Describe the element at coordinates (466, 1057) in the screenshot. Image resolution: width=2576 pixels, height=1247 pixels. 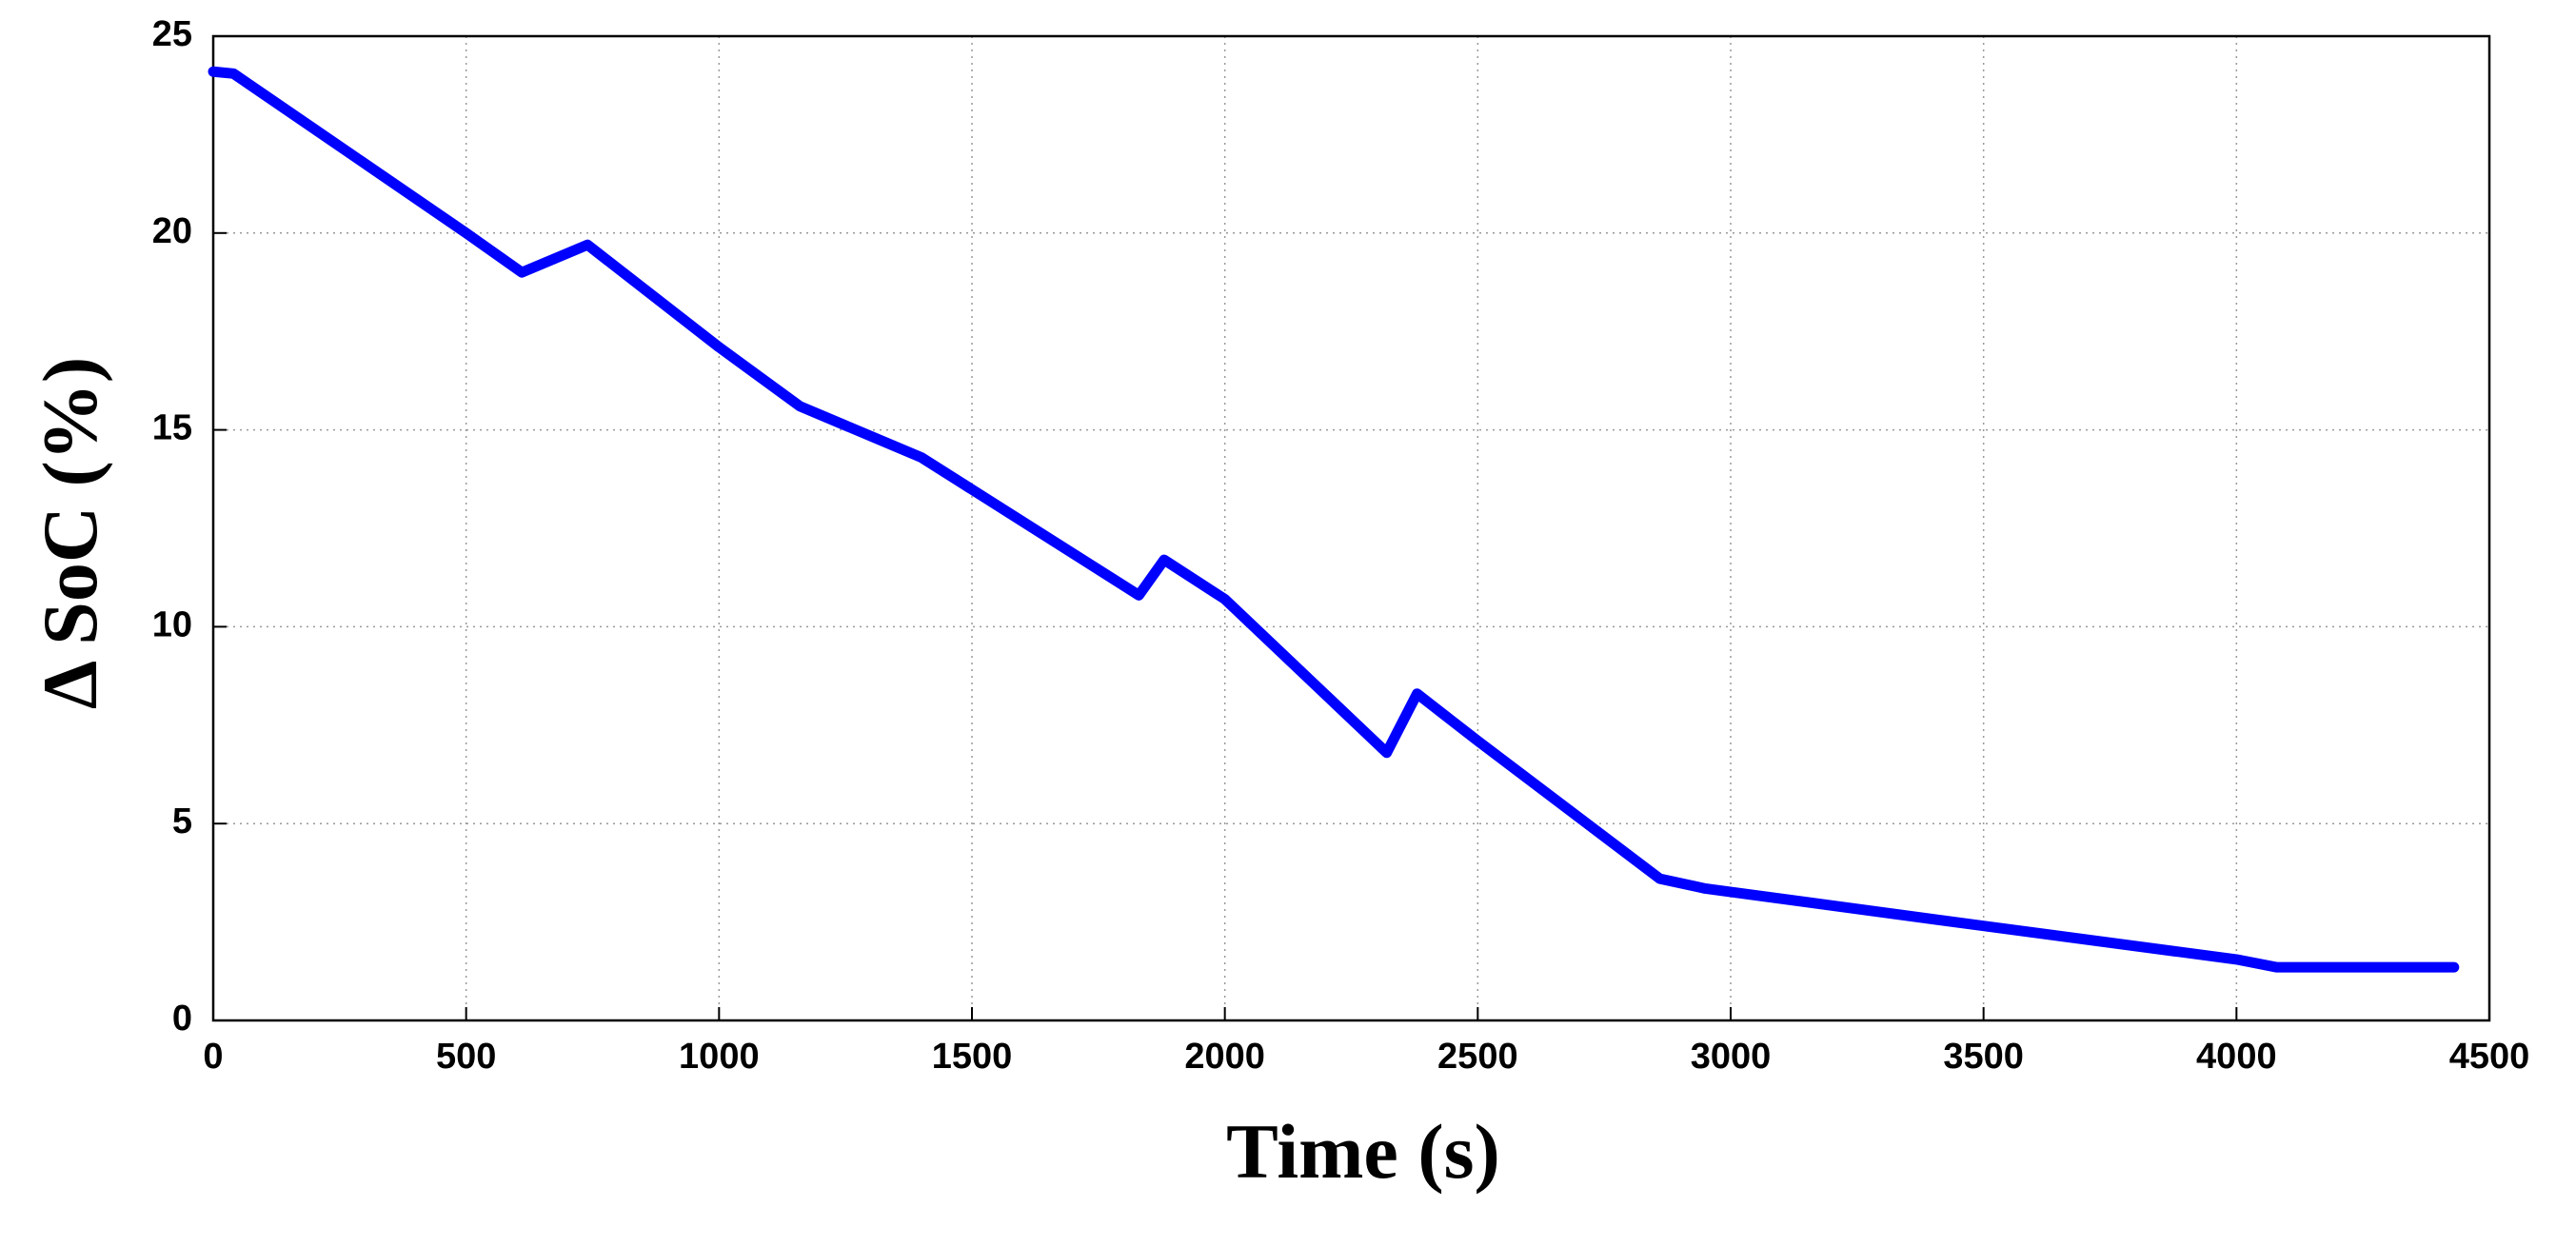
I see `x-tick-label: 500` at that location.